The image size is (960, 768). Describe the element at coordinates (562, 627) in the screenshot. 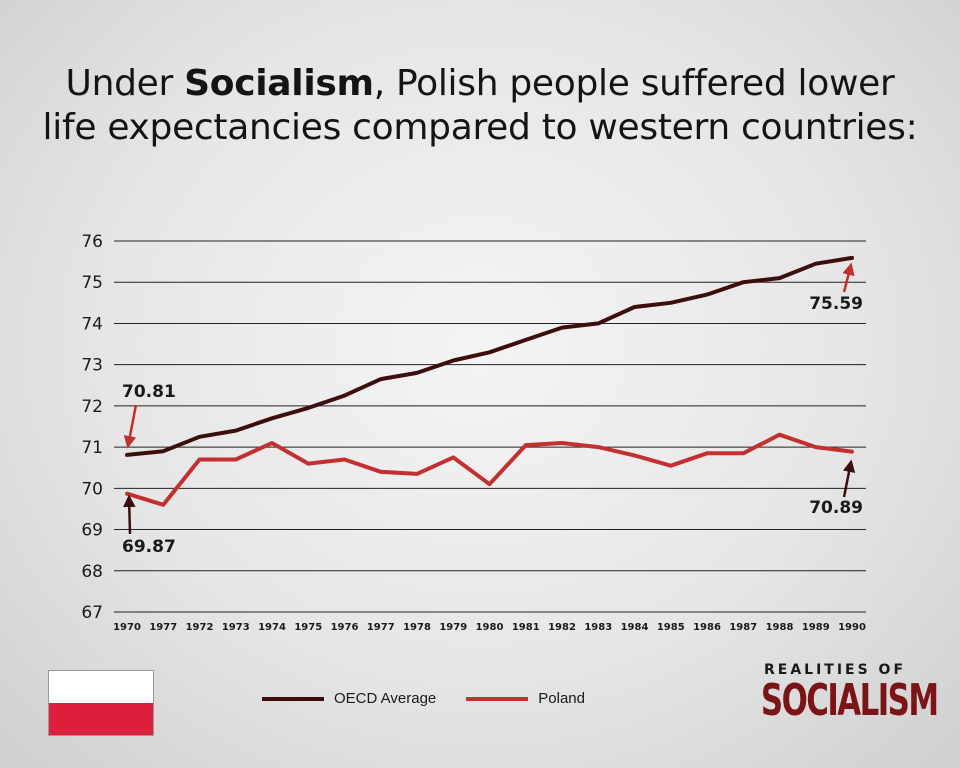

I see `x-tick-label: 1982` at that location.